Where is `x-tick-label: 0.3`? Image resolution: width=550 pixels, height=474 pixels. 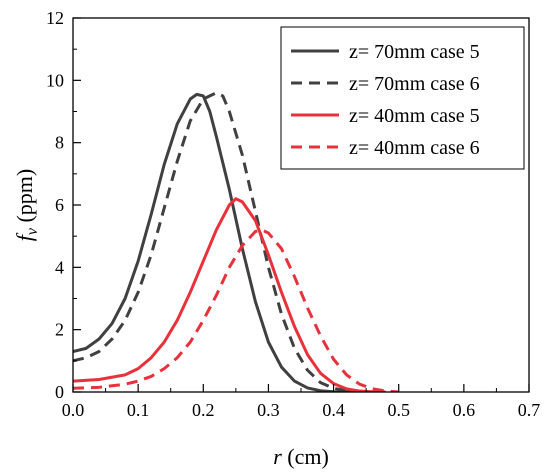
x-tick-label: 0.3 is located at coordinates (268, 410).